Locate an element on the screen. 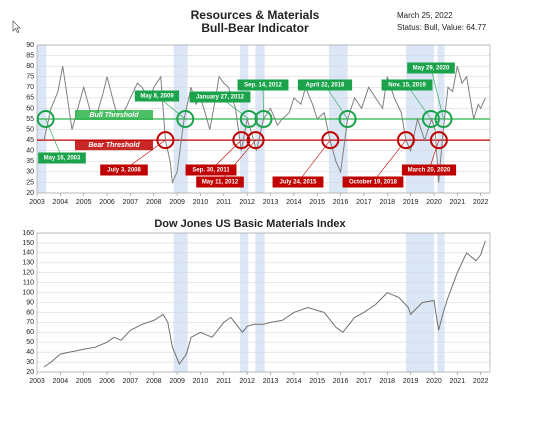 This screenshot has height=421, width=537. y-tick-label: 100 is located at coordinates (28, 292).